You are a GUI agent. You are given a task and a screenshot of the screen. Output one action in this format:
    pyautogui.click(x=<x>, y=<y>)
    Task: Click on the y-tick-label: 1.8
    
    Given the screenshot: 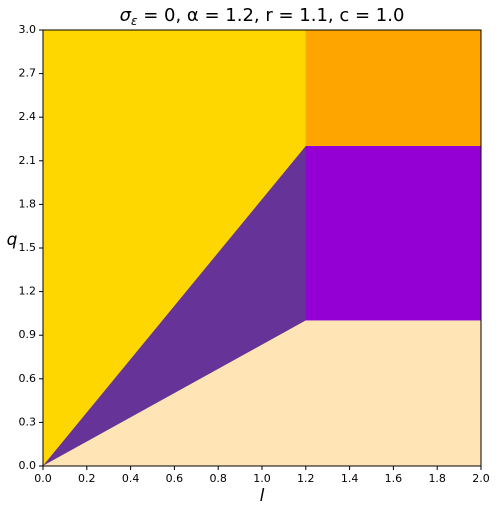 What is the action you would take?
    pyautogui.click(x=28, y=203)
    